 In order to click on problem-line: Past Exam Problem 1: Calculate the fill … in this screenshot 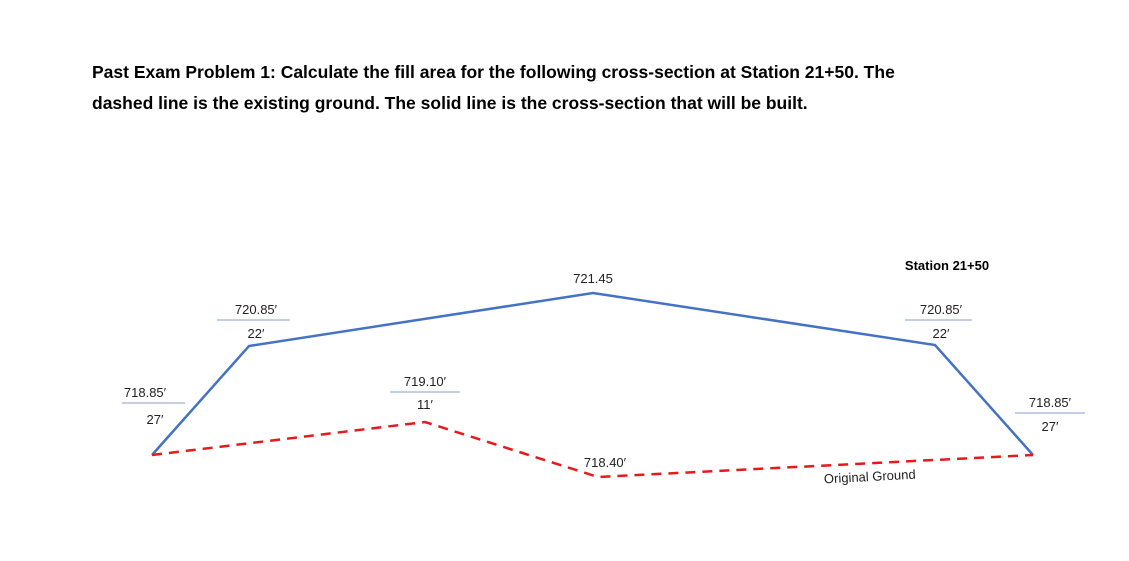, I will do `click(493, 72)`.